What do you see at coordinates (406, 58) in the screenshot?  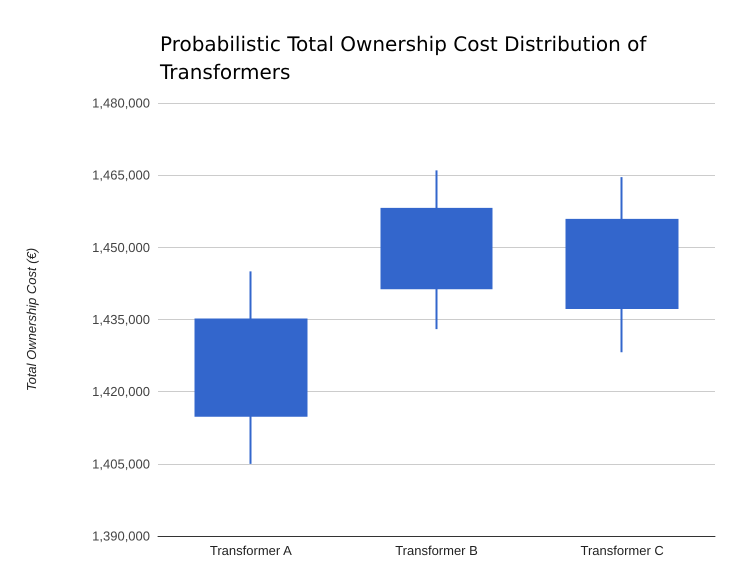 I see `chart-title: Probabilistic Total Ownership Cost Distribution of Transformers` at bounding box center [406, 58].